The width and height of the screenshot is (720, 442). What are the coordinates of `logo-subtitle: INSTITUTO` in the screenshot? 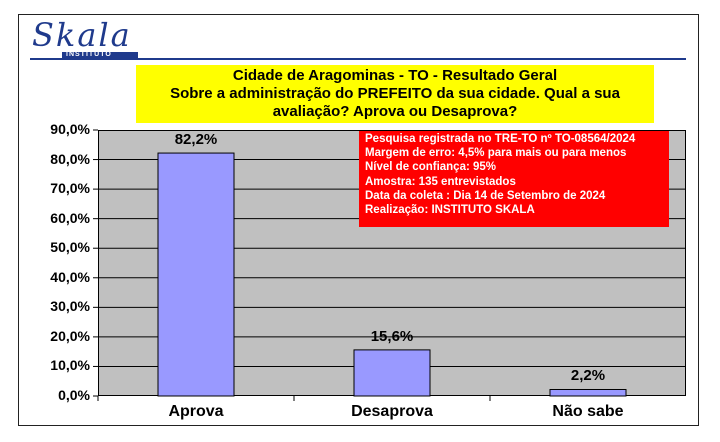 It's located at (89, 54).